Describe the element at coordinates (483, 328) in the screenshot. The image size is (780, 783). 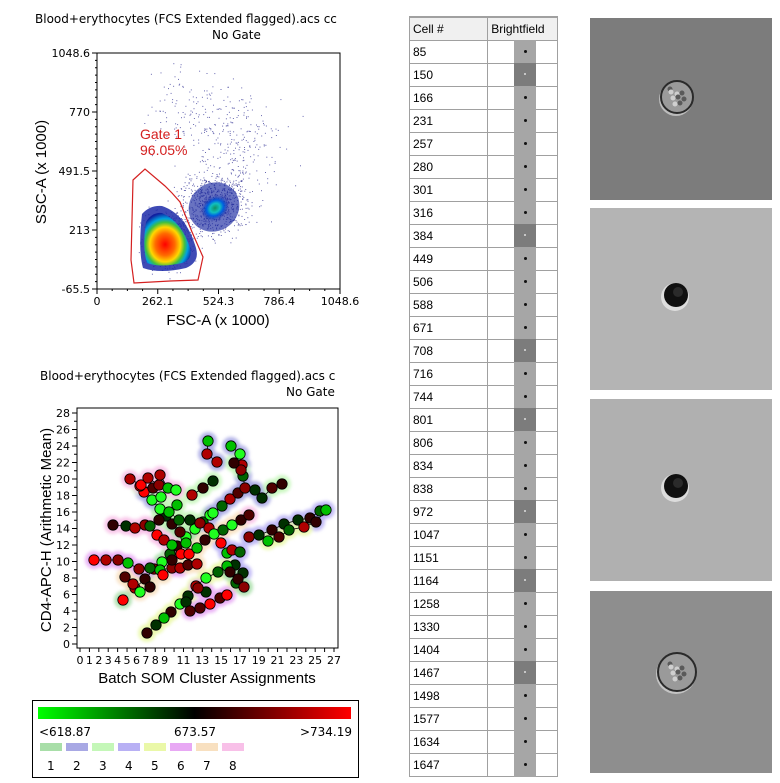
I see `table-row: 671` at that location.